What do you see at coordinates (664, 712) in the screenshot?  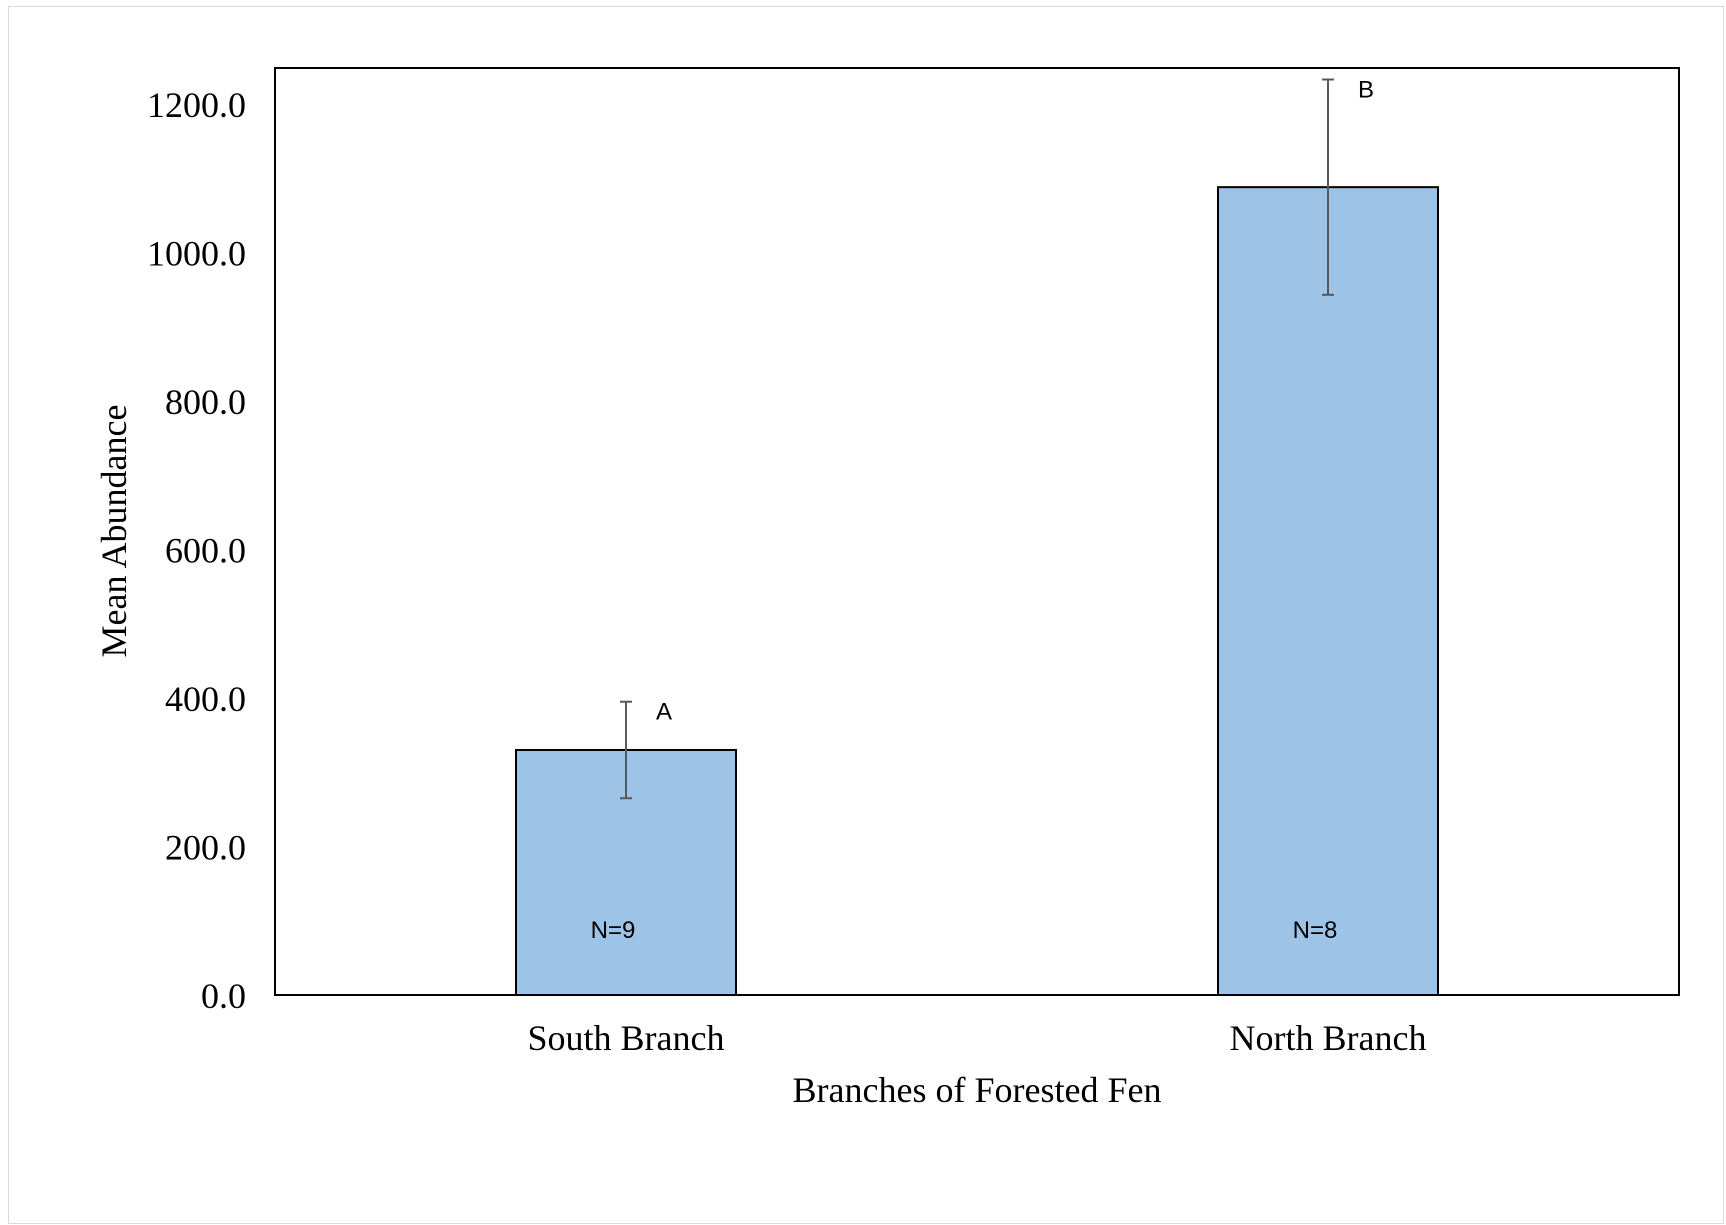 I see `group-letter-label: A` at bounding box center [664, 712].